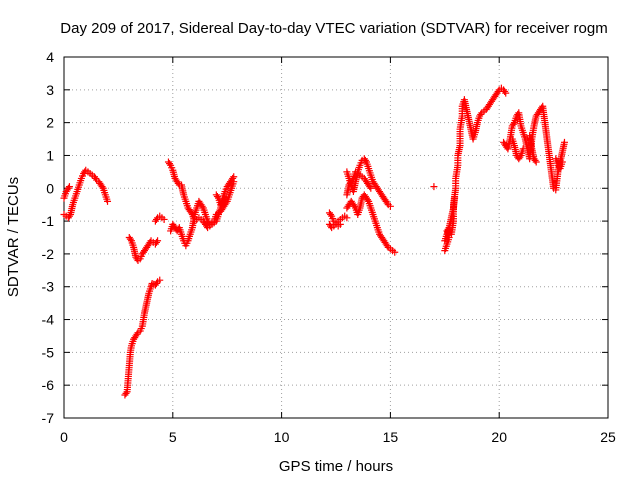  Describe the element at coordinates (48, 287) in the screenshot. I see `y-tick-label: -3` at that location.